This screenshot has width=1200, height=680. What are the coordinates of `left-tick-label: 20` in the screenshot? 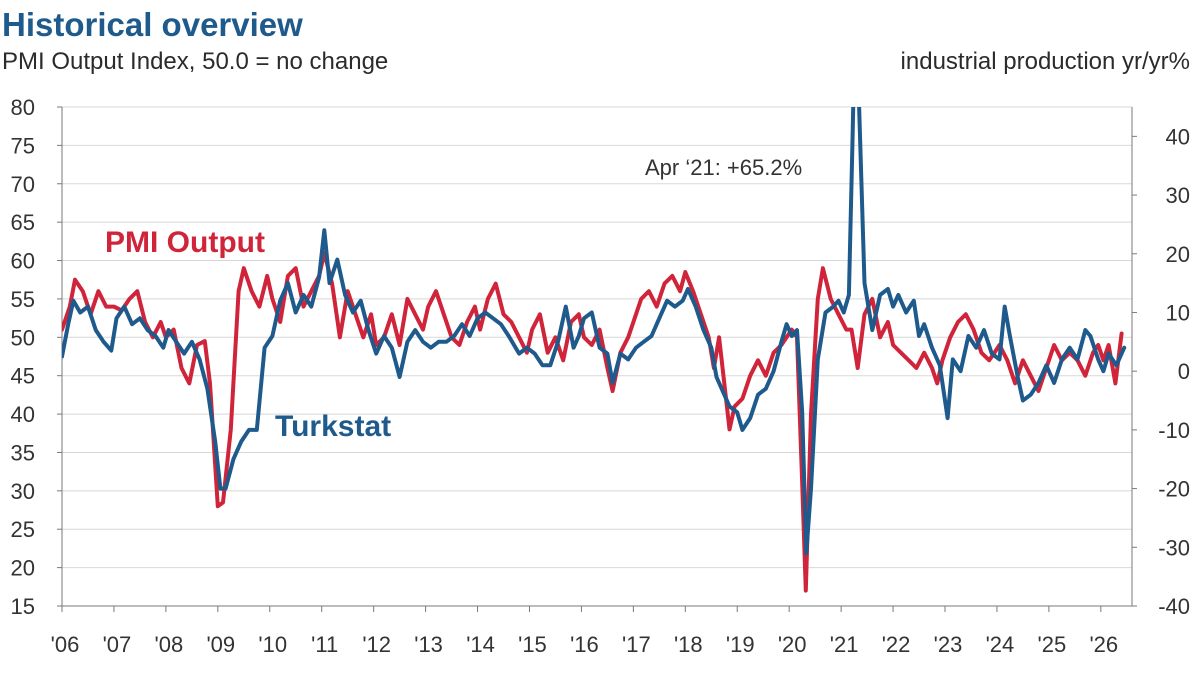 It's located at (23, 568).